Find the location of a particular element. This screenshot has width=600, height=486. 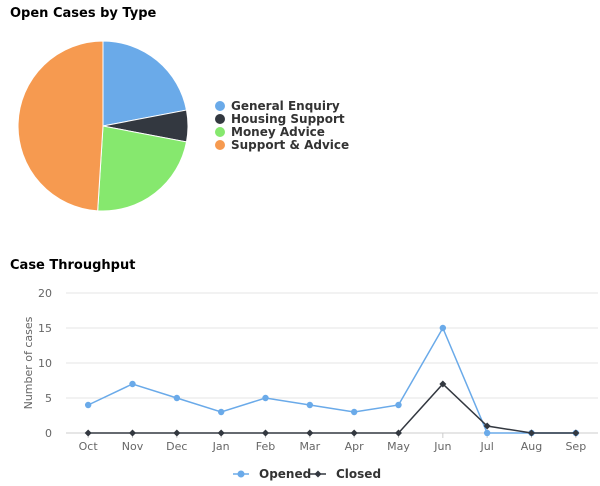

line-legend: Opened Closed is located at coordinates (307, 474).